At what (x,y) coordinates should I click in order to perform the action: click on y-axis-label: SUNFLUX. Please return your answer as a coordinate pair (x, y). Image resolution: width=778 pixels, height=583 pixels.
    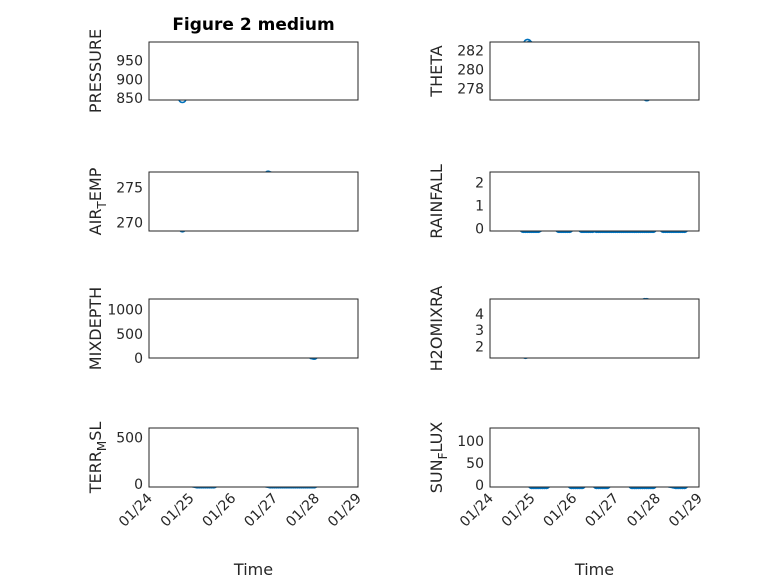
    Looking at the image, I should click on (438, 458).